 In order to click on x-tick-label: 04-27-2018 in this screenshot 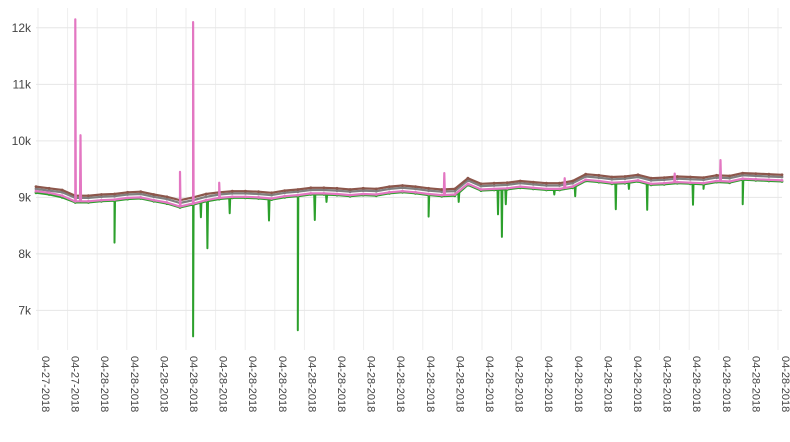, I will do `click(45, 384)`.